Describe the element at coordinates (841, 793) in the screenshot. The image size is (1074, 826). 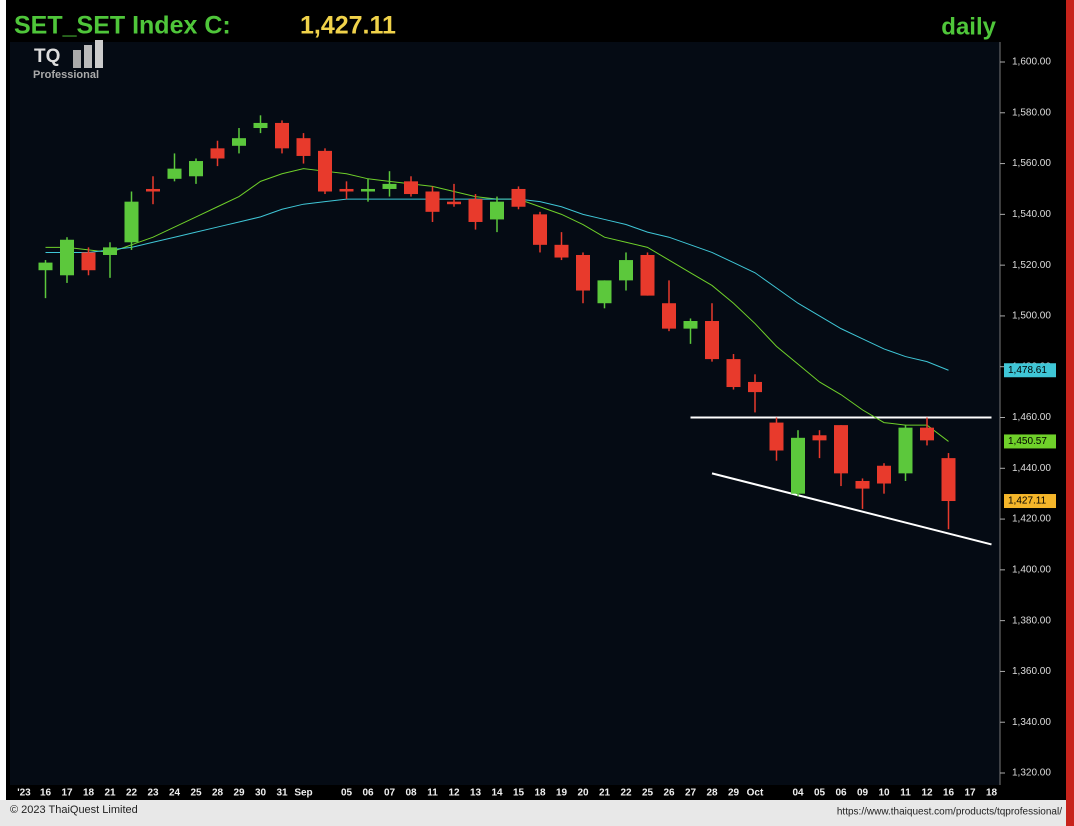
I see `x-tick-label: 06` at that location.